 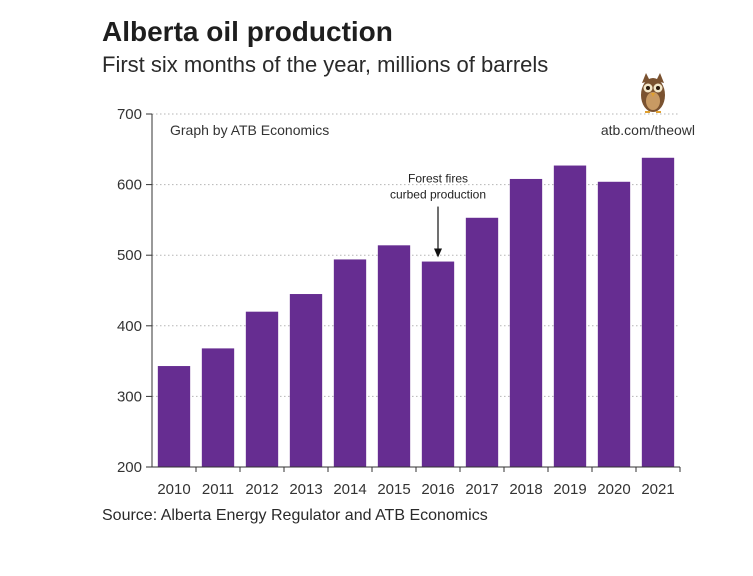 I want to click on bar-2016, so click(x=438, y=364).